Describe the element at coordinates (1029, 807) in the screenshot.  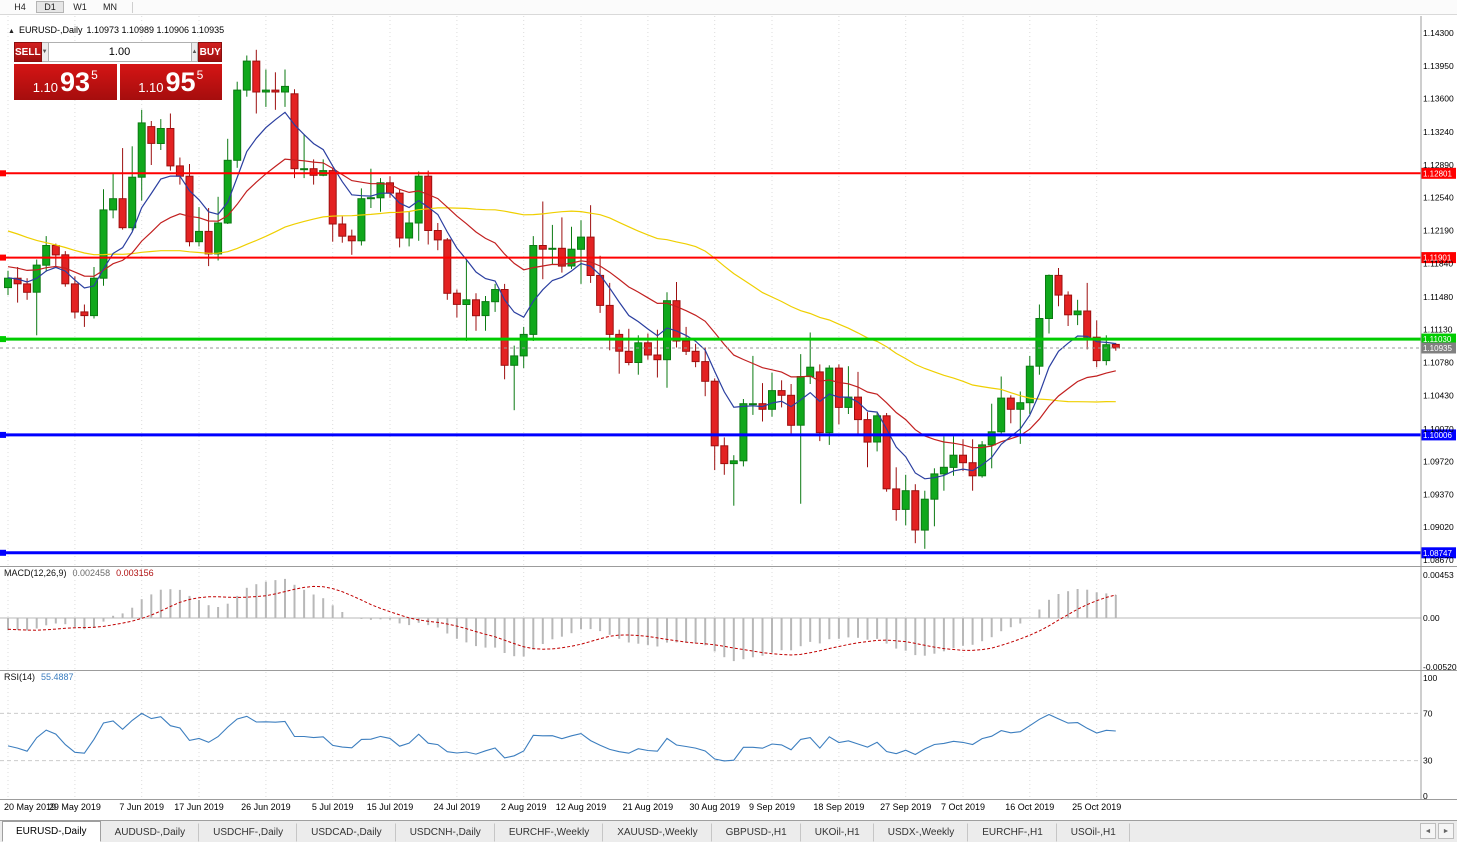
I see `svg-text: 16 Oct 2019` at that location.